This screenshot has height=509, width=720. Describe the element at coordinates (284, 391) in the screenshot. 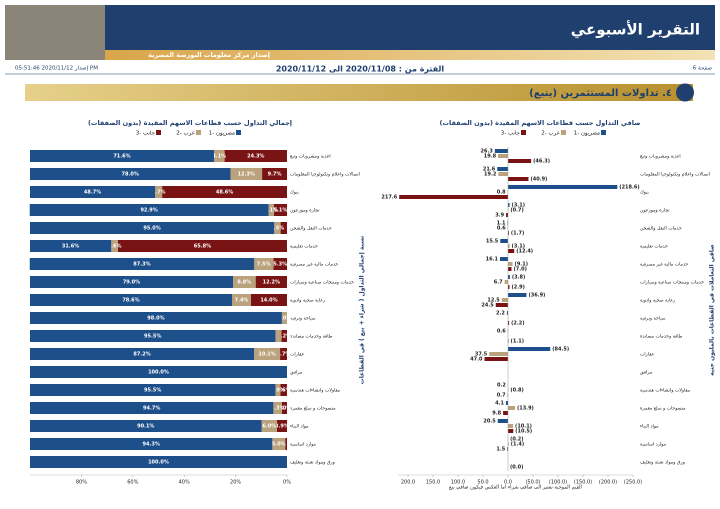

I see `data-label: 2.6%` at that location.